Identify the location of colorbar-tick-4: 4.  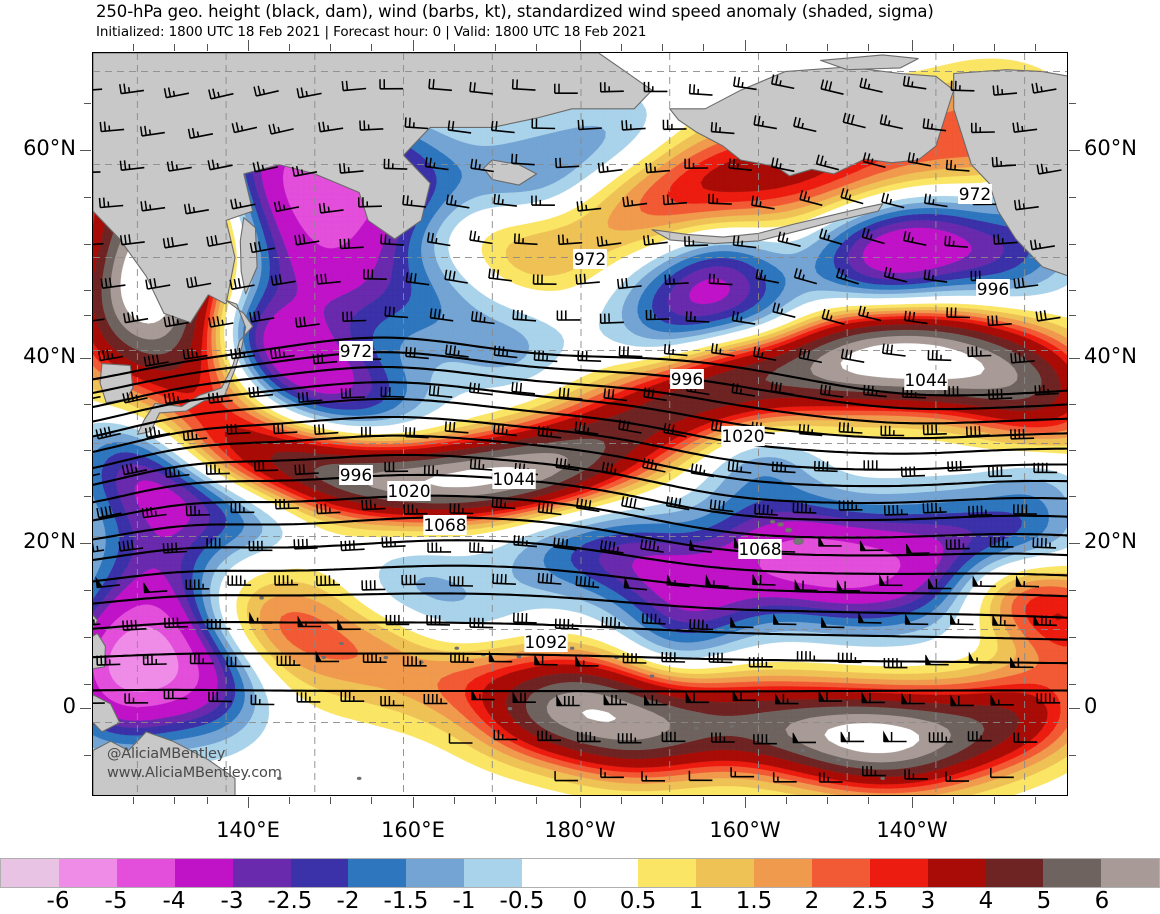
(986, 901).